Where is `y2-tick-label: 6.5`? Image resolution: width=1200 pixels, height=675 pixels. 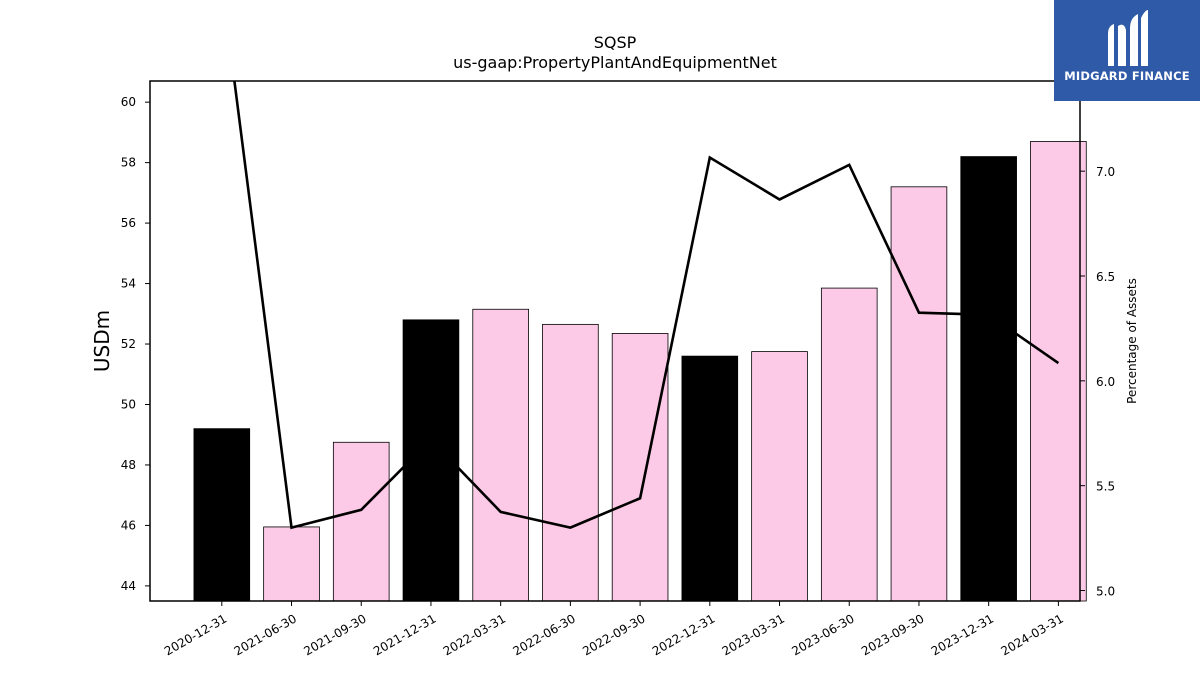
y2-tick-label: 6.5 is located at coordinates (1105, 277).